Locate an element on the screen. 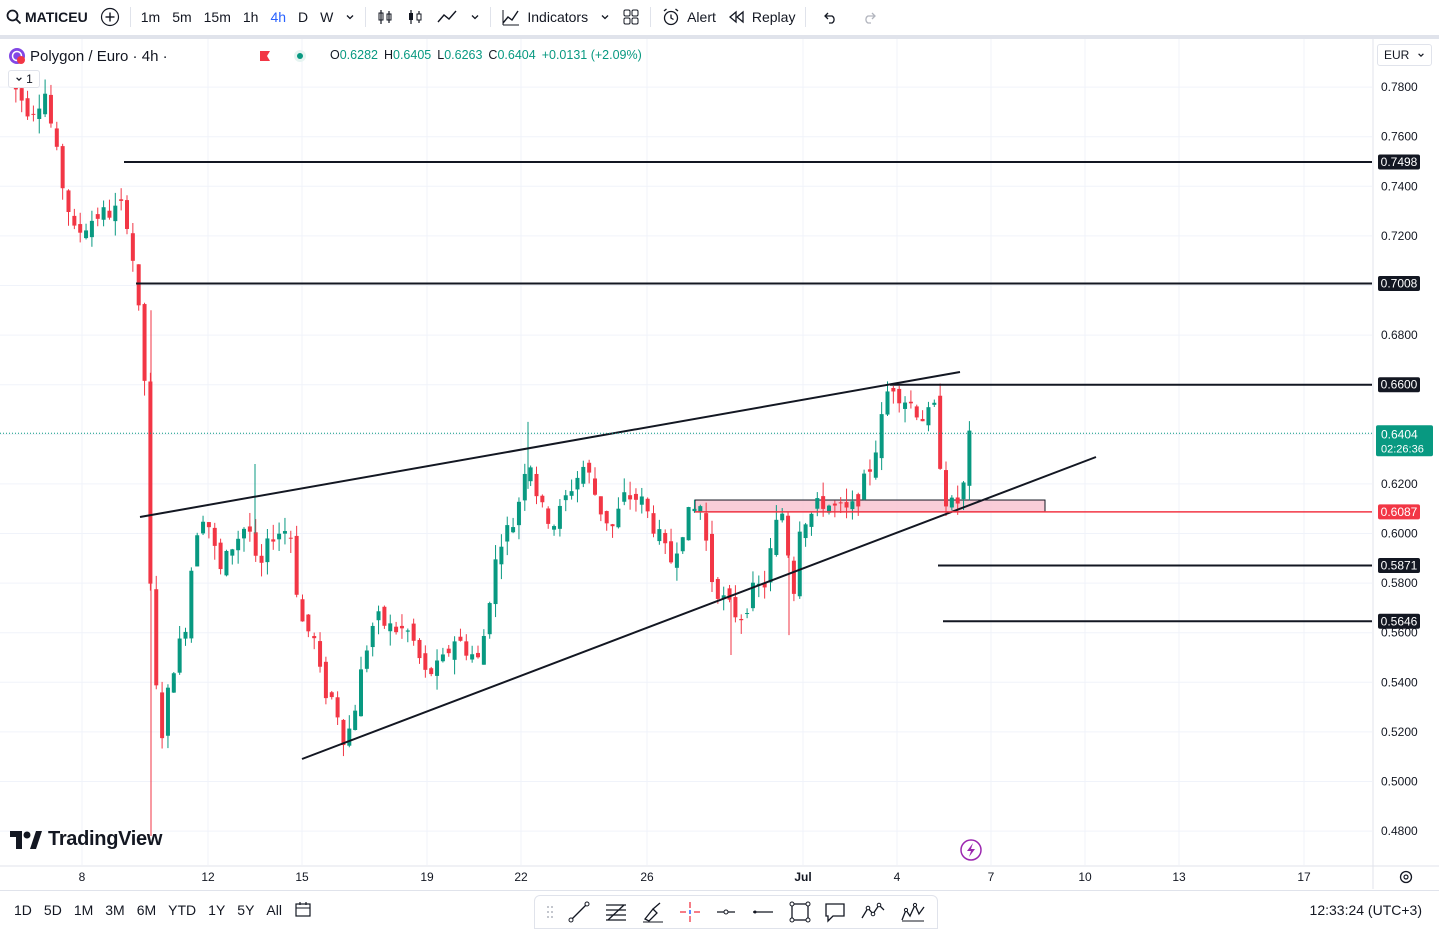 This screenshot has width=1439, height=929. gear-ring is located at coordinates (1406, 877).